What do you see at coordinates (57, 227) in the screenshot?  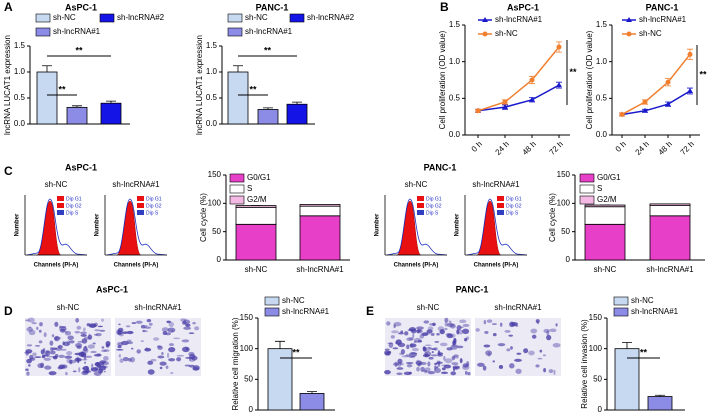 I see `histogram-curve` at bounding box center [57, 227].